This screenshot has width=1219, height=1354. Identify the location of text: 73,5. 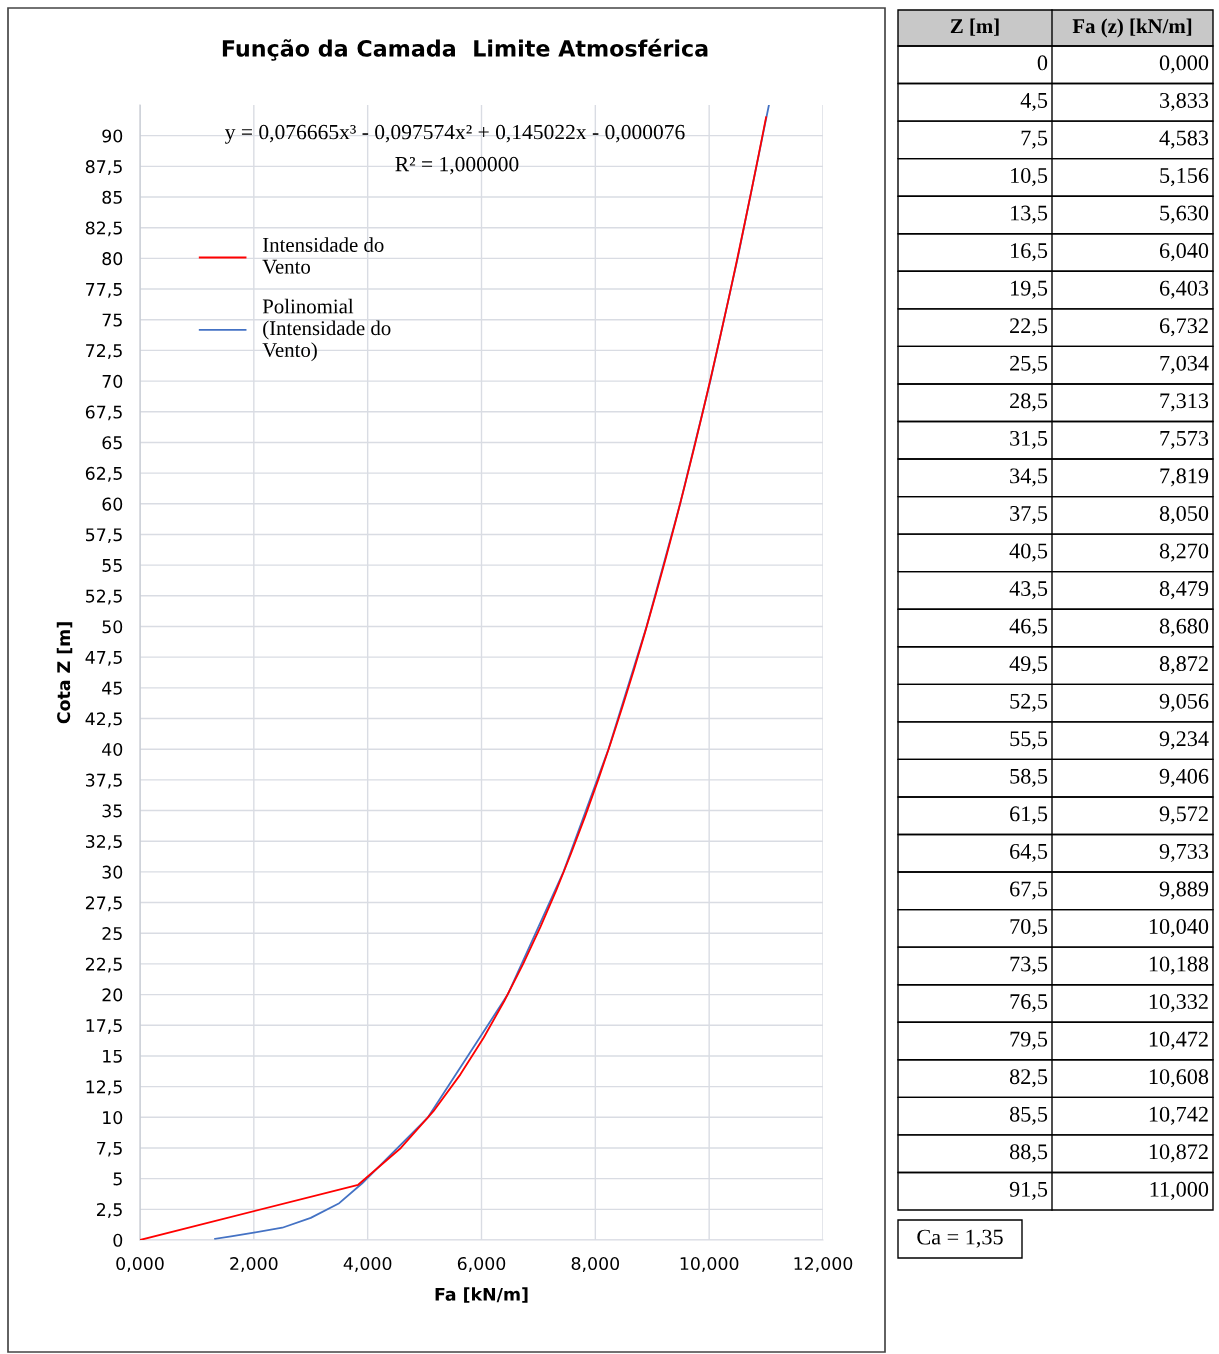
(1029, 965).